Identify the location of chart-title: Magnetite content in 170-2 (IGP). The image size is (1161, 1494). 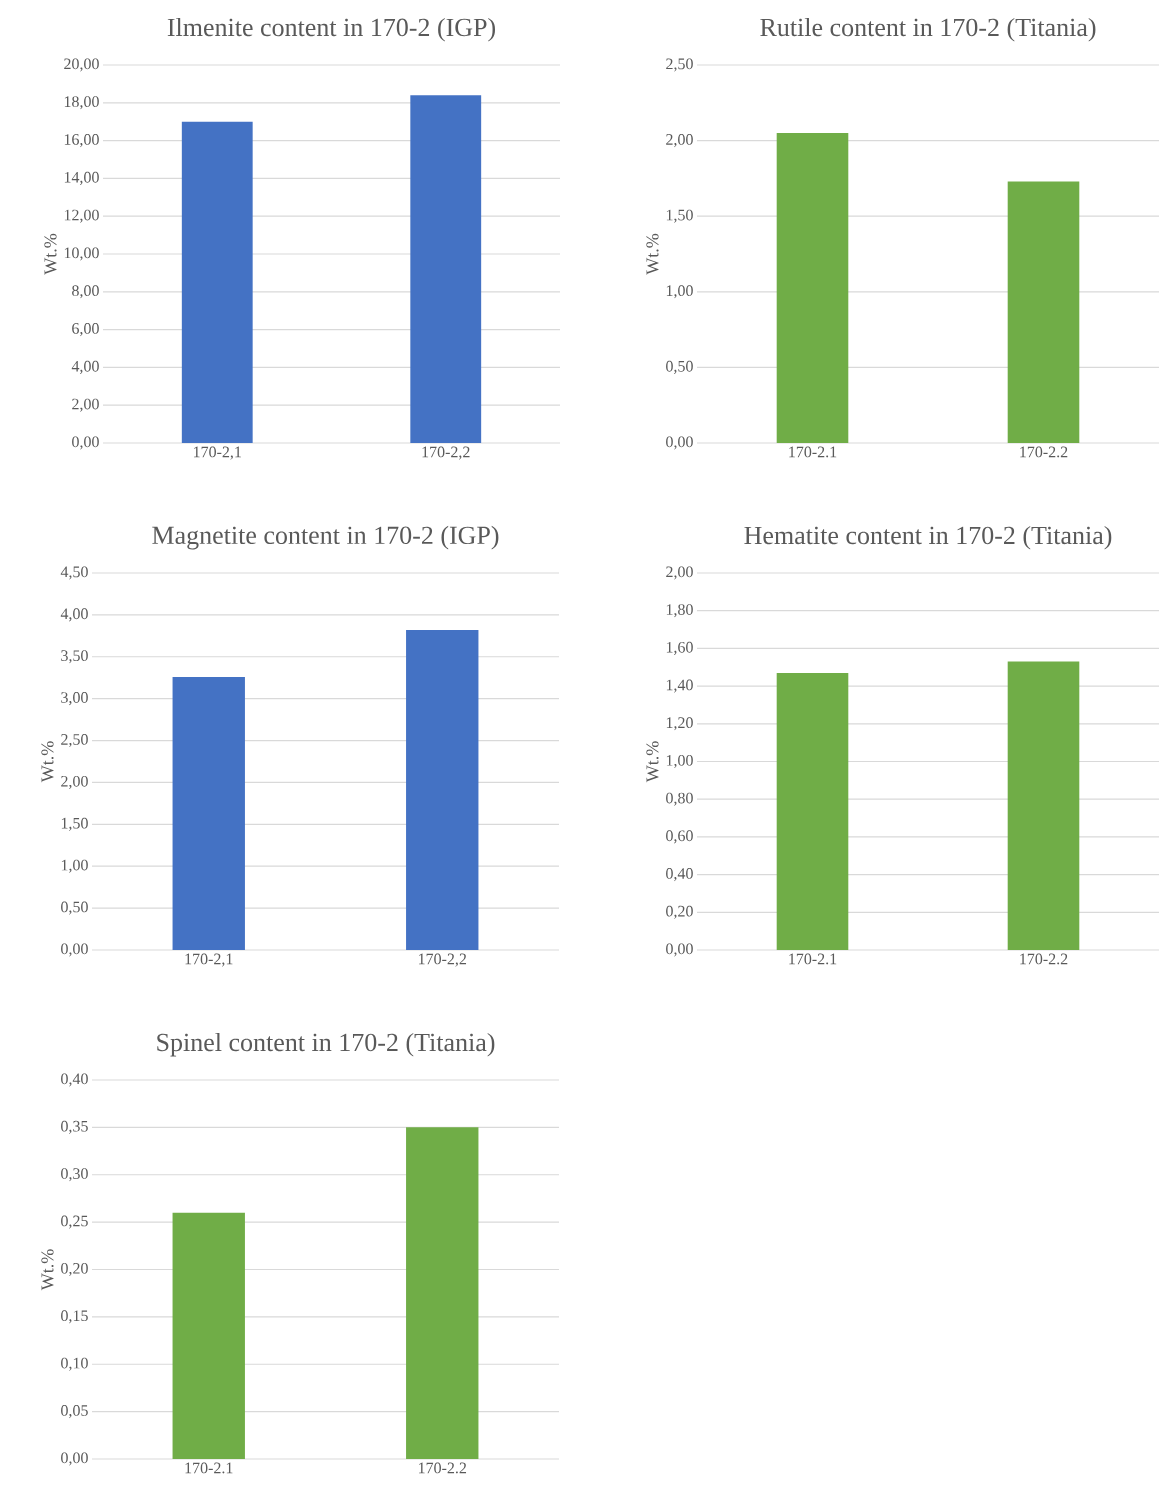
(325, 537).